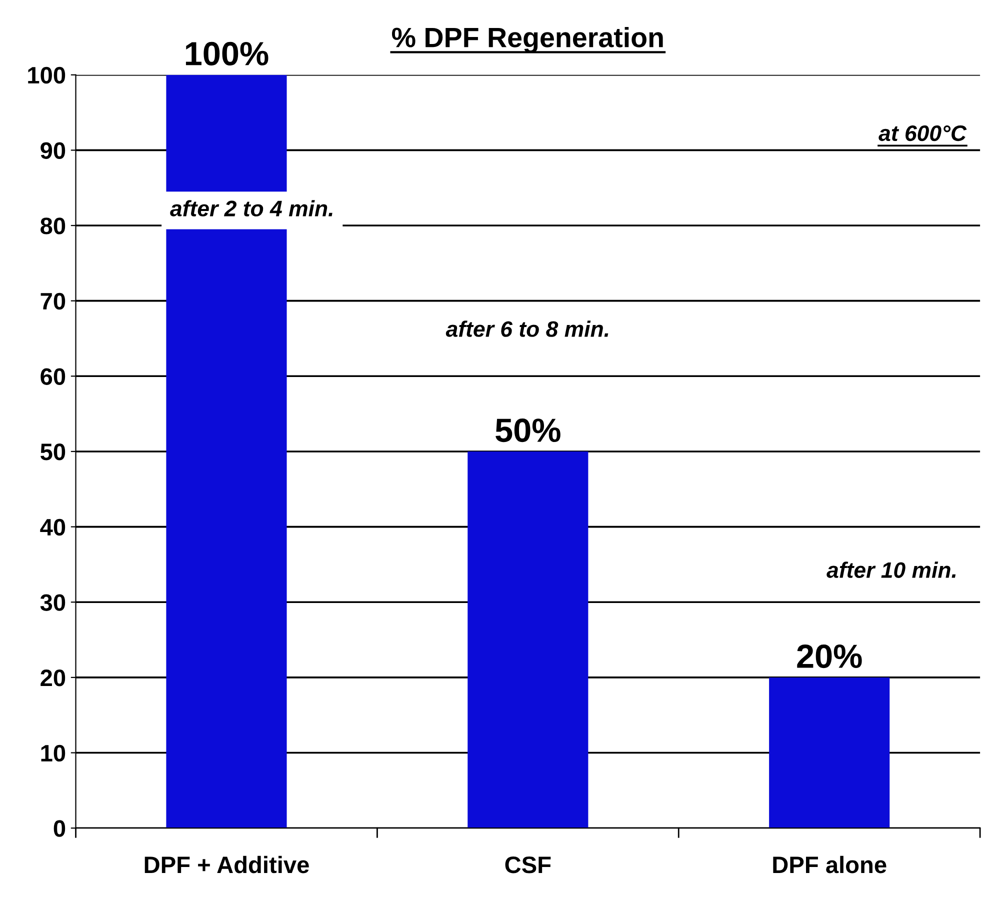 This screenshot has height=913, width=997. Describe the element at coordinates (227, 54) in the screenshot. I see `data-label: 100%` at that location.